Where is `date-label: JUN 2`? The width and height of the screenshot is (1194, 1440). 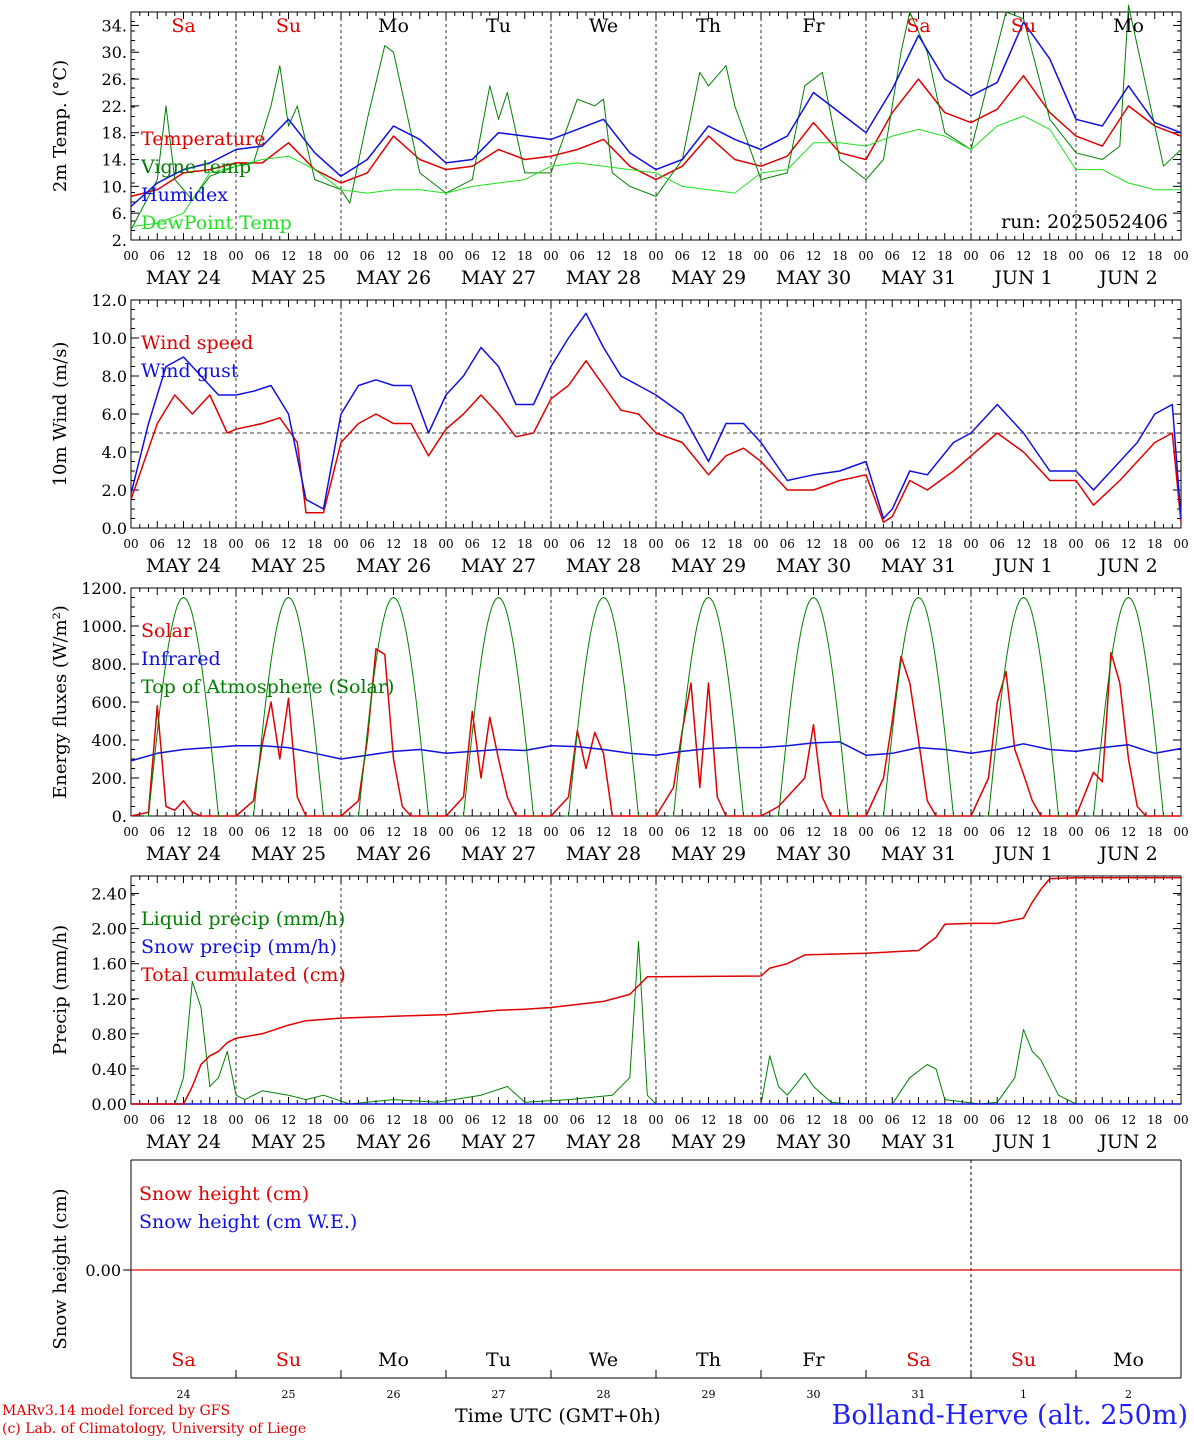
date-label: JUN 2 is located at coordinates (1127, 854).